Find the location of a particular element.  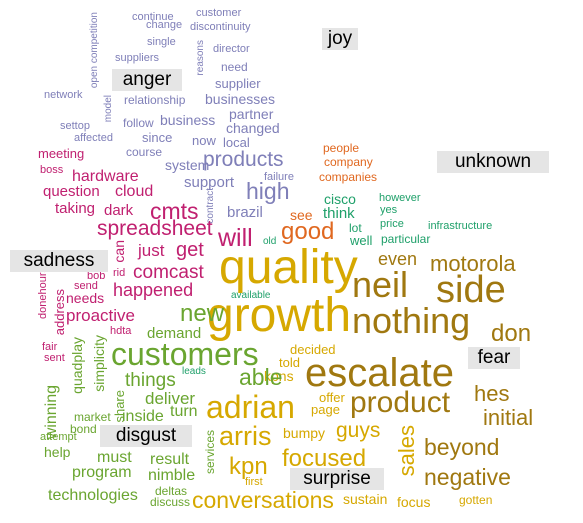

word-focus: focus is located at coordinates (414, 502).